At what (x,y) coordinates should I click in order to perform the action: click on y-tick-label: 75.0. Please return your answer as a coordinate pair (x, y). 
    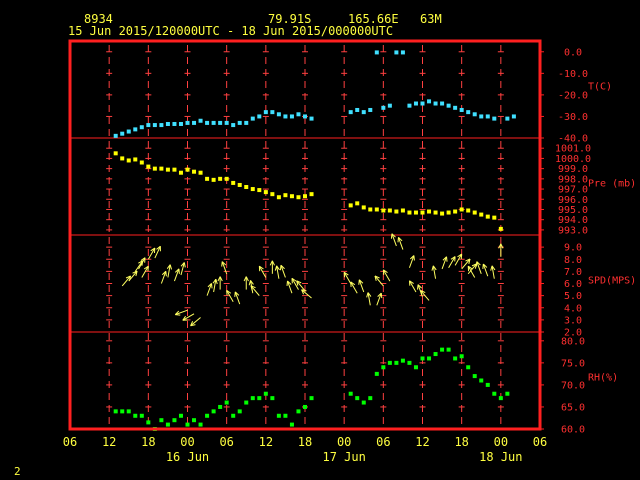
    Looking at the image, I should click on (573, 363).